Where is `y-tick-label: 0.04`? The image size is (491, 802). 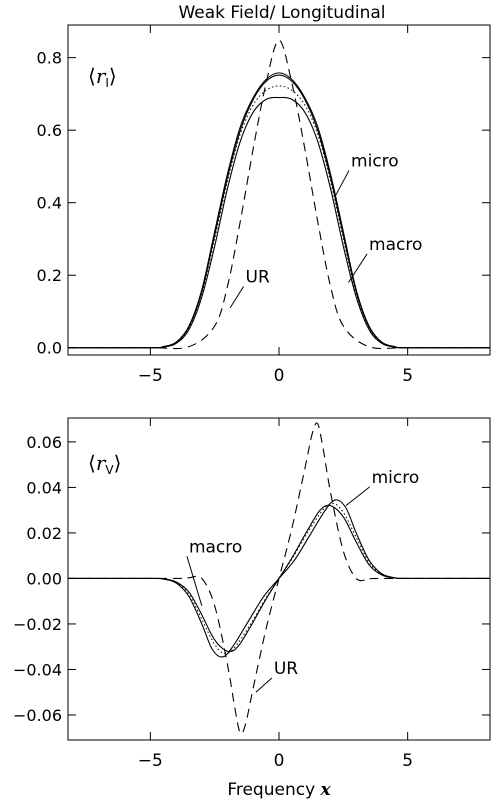 y-tick-label: 0.04 is located at coordinates (44, 487).